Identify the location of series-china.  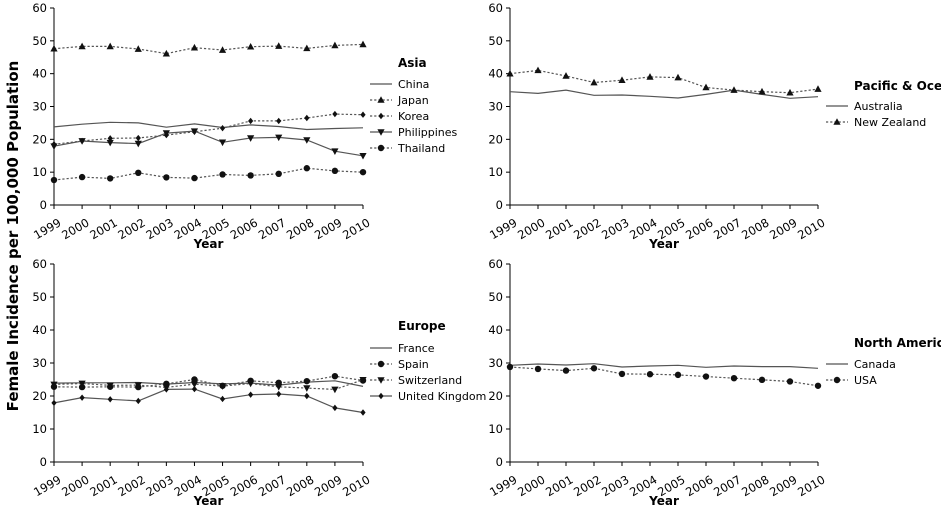
(208, 126).